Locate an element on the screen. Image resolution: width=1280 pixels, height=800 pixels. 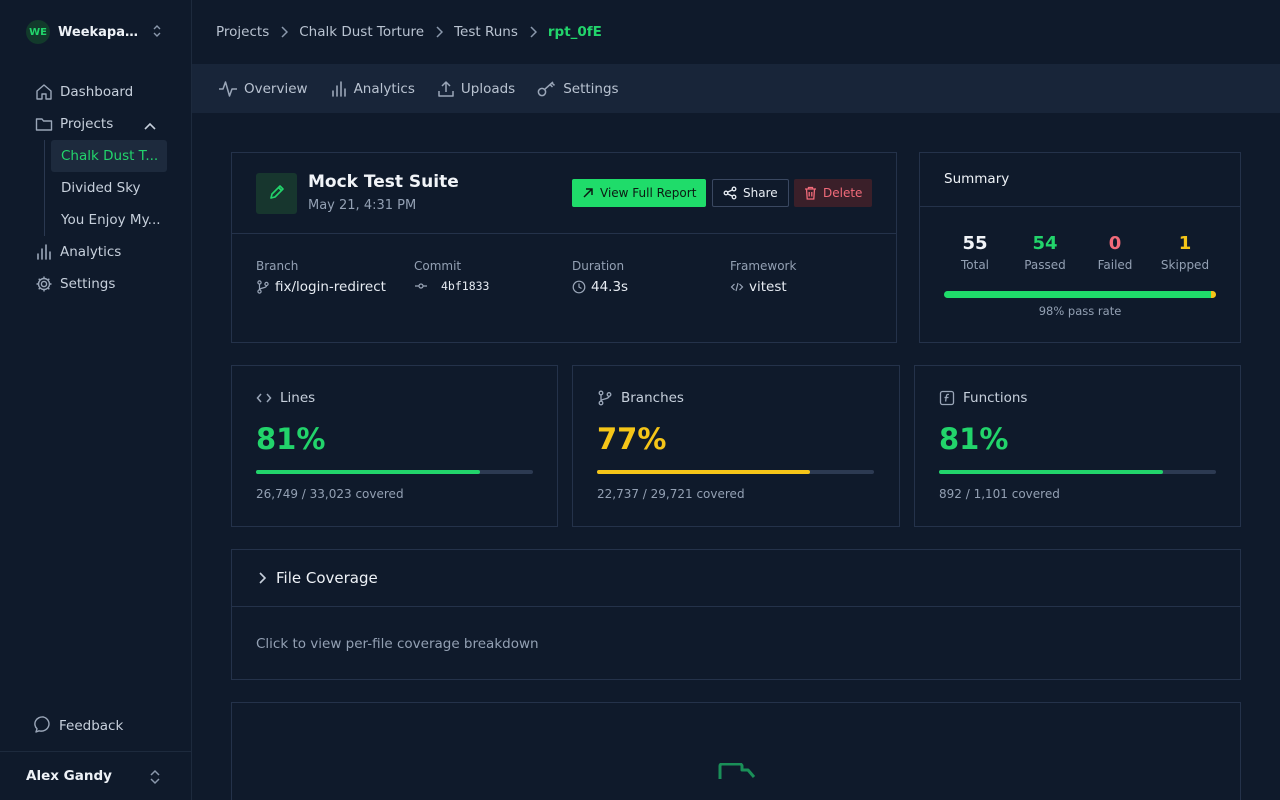
tab-bar: Overview Analytics Uploads Settings is located at coordinates (736, 88).